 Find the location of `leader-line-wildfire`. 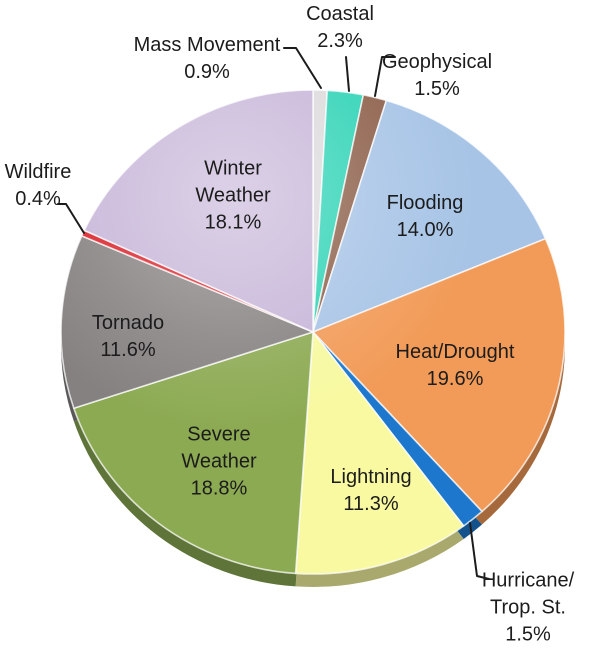

leader-line-wildfire is located at coordinates (71, 218).